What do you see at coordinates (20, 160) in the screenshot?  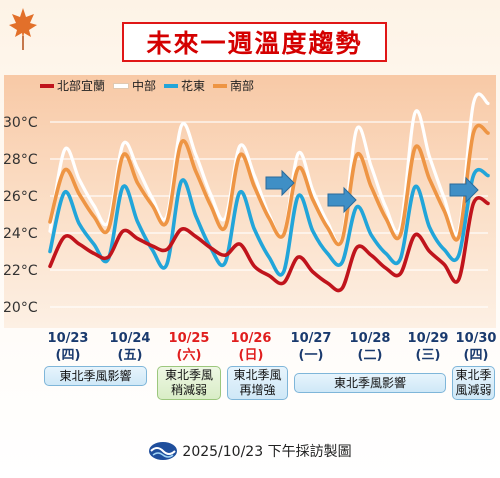 I see `y-tick-label: 28°C` at bounding box center [20, 160].